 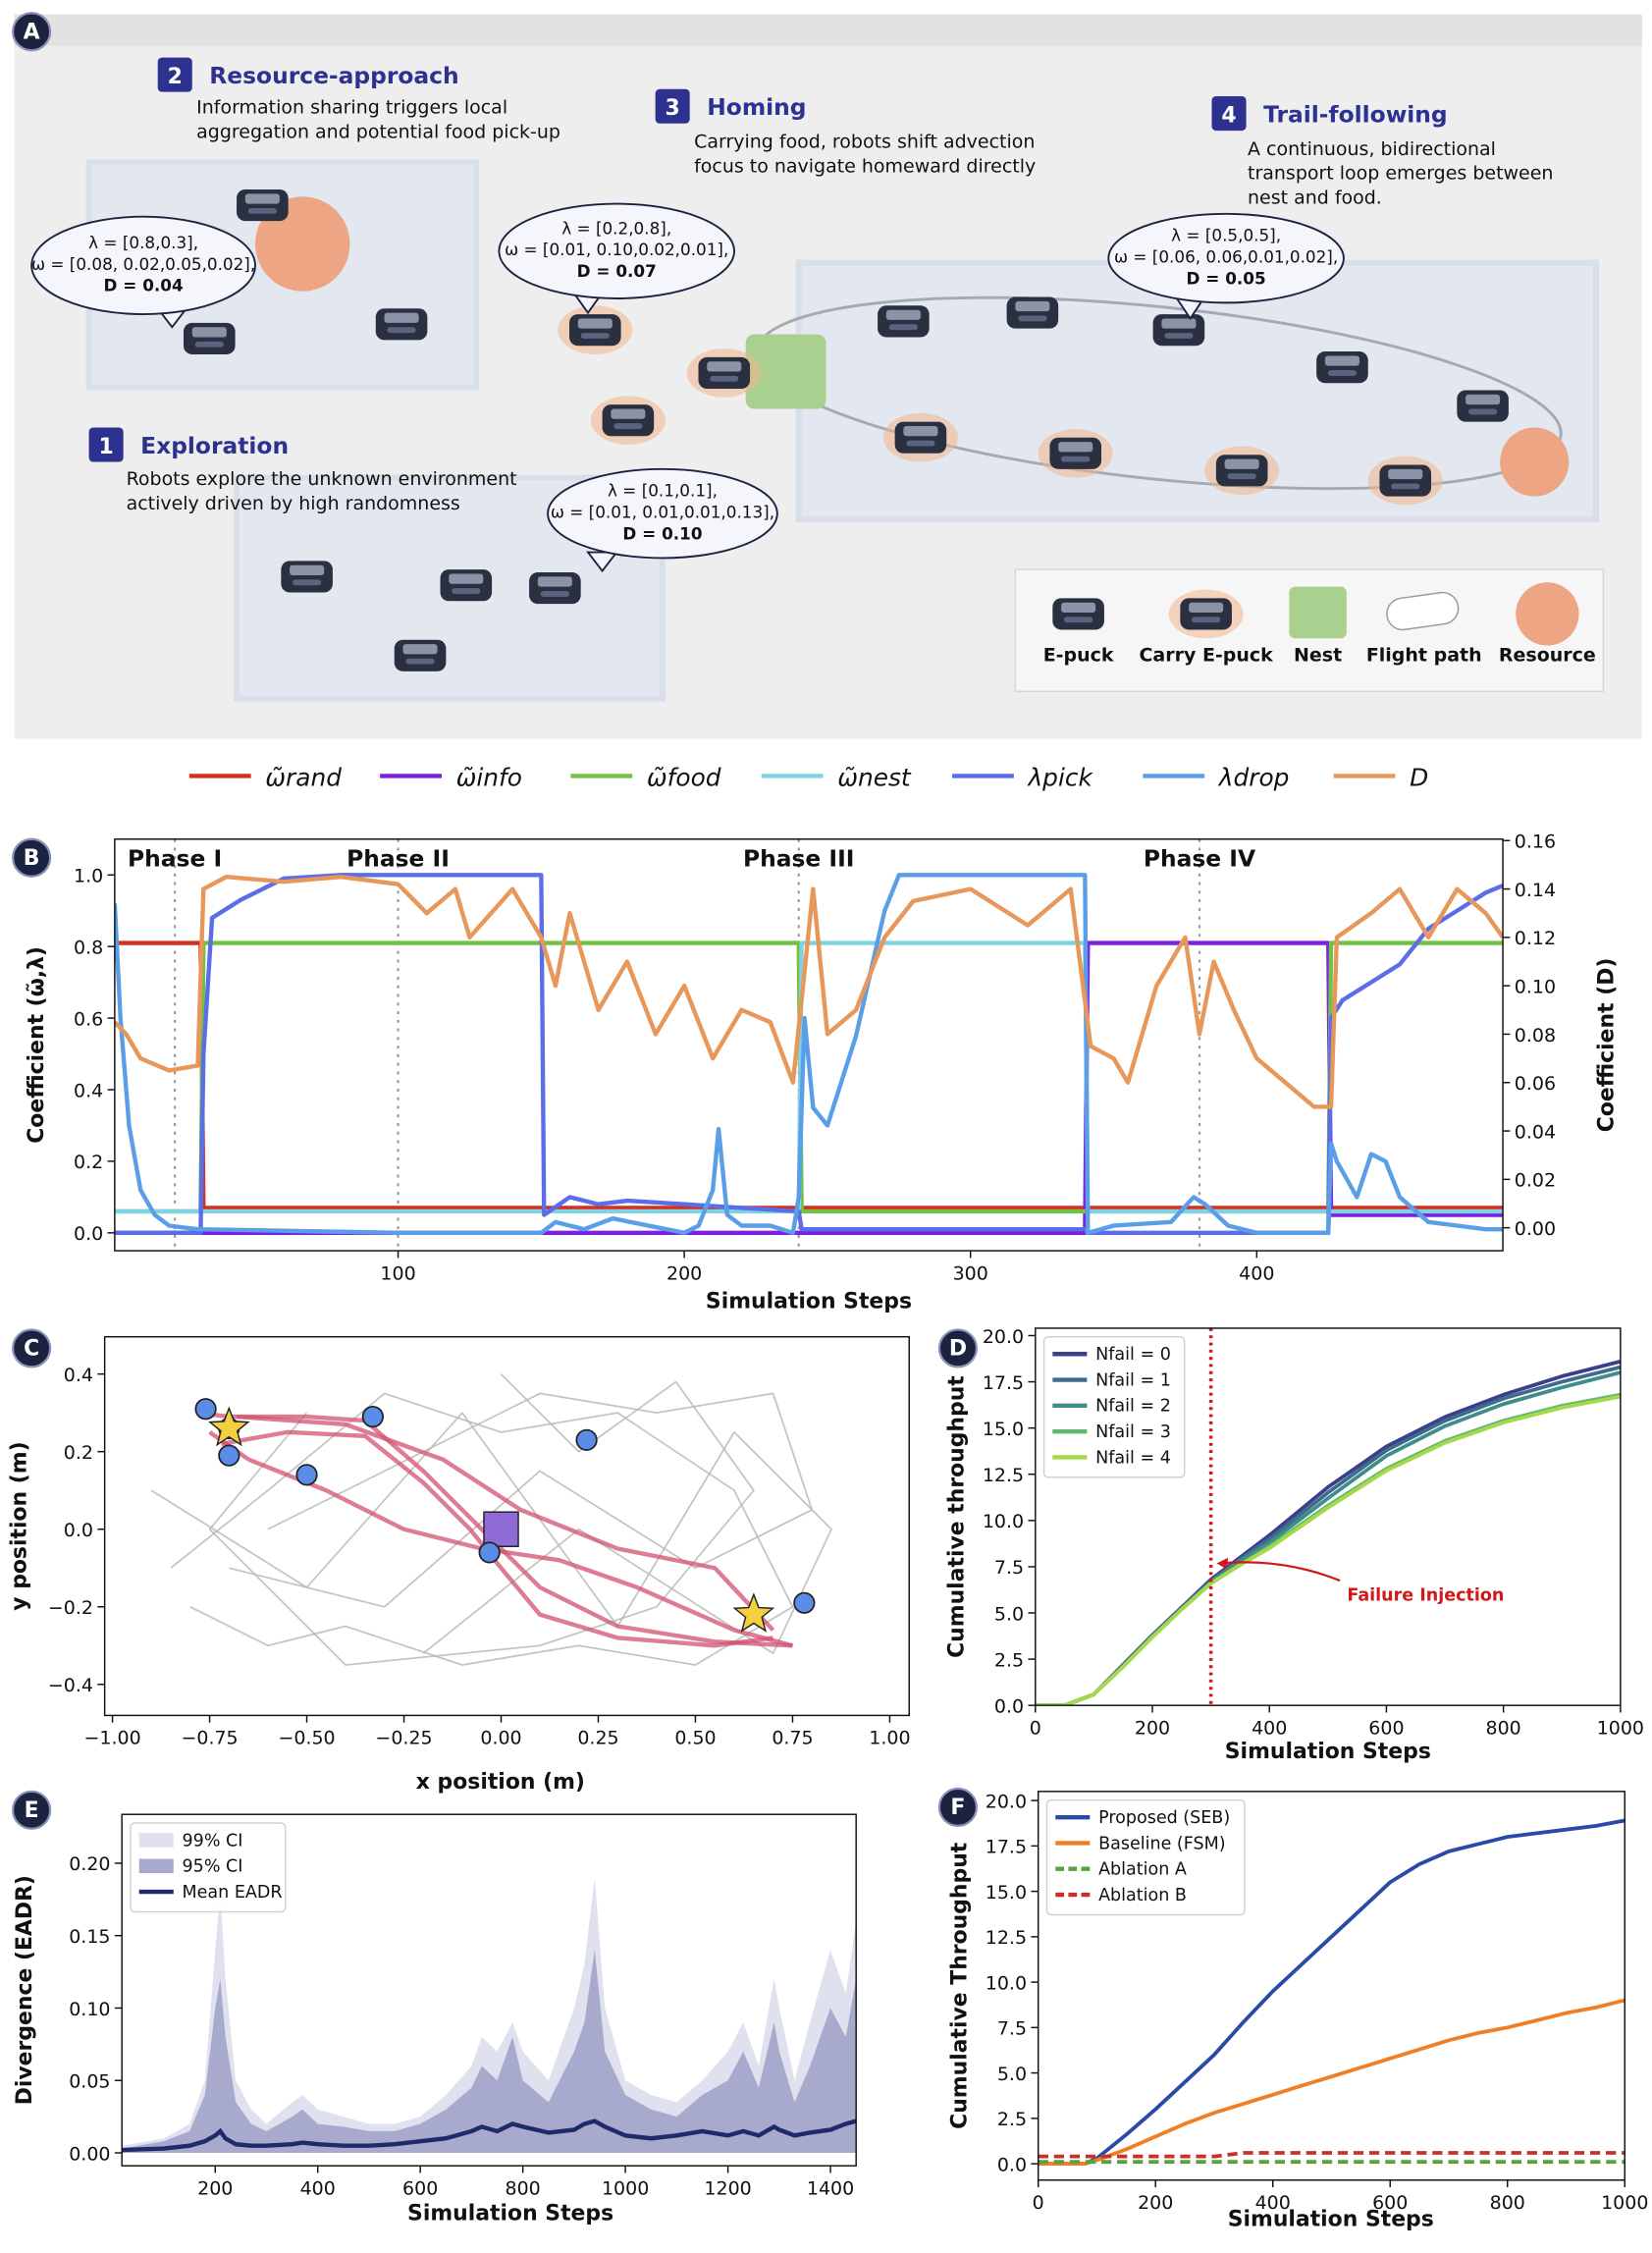 What do you see at coordinates (403, 1738) in the screenshot?
I see `x-tick-label: −0.25` at bounding box center [403, 1738].